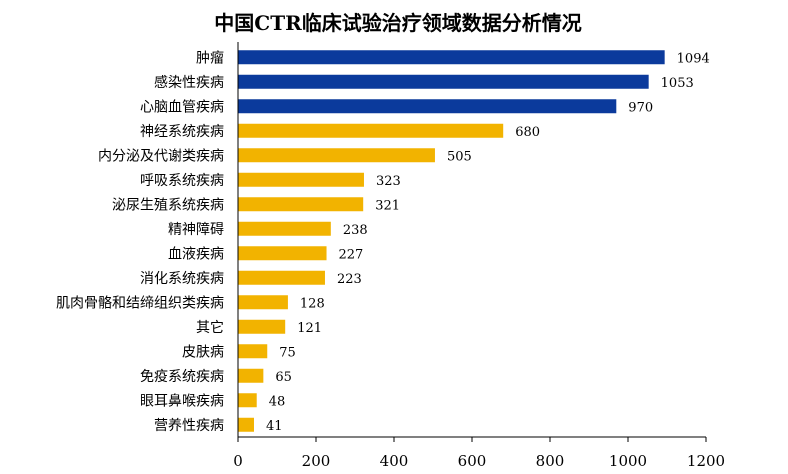 This screenshot has width=788, height=474. I want to click on value-label: 128, so click(312, 303).